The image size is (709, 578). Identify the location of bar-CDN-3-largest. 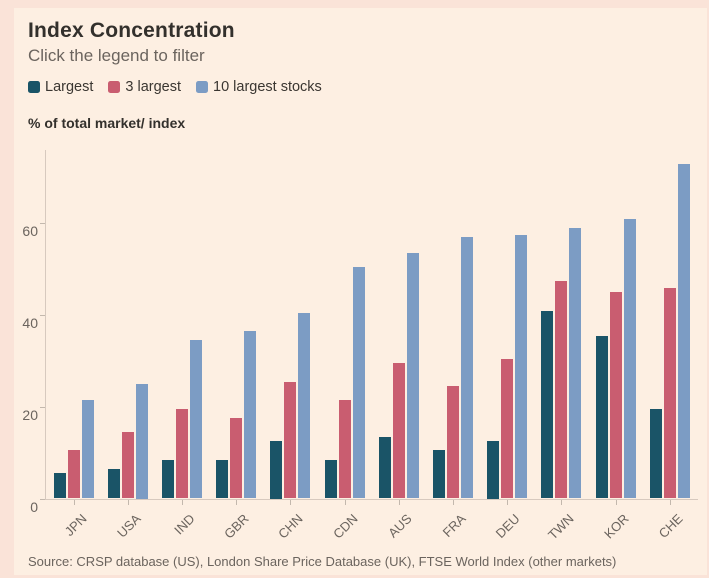
(344, 449).